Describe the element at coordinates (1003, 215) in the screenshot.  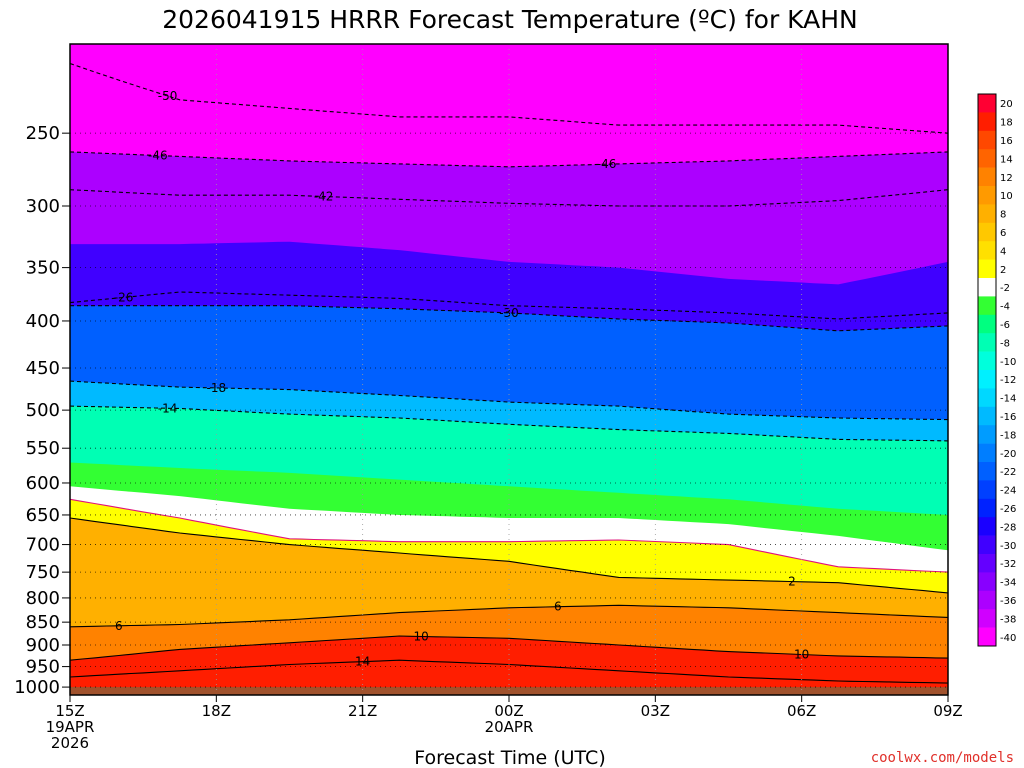
I see `colorbar-label: 8` at that location.